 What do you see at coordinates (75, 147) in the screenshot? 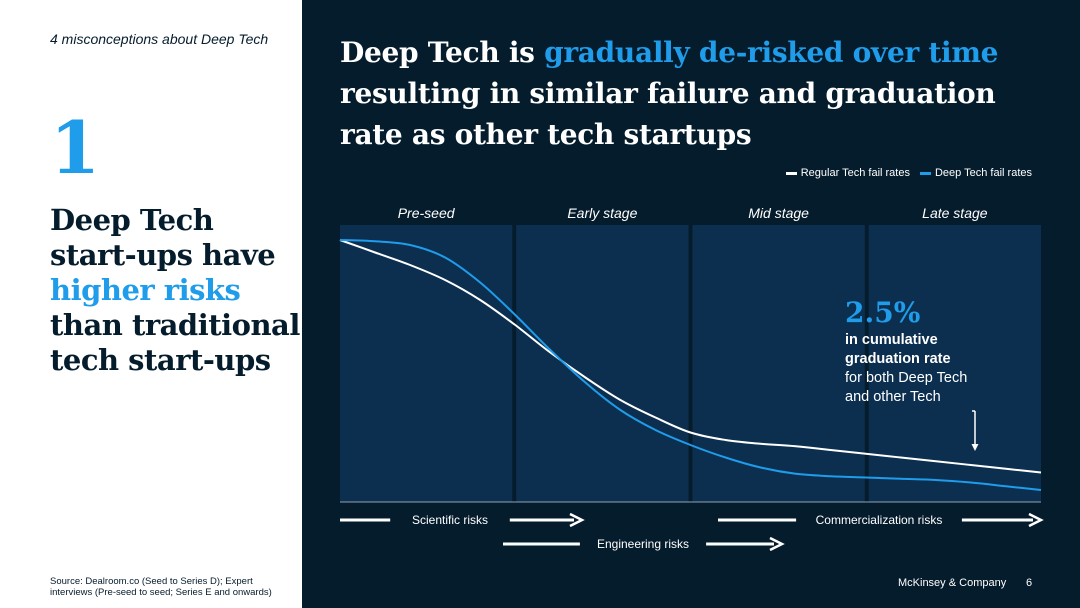
I see `misconception-number: 1` at bounding box center [75, 147].